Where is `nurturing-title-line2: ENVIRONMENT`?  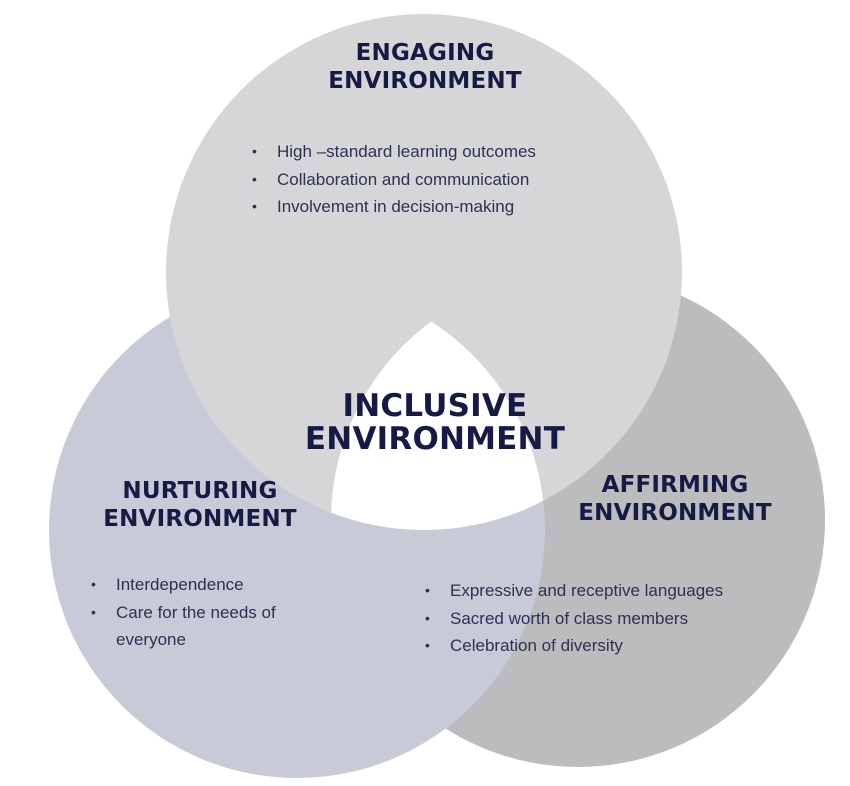 nurturing-title-line2: ENVIRONMENT is located at coordinates (200, 518).